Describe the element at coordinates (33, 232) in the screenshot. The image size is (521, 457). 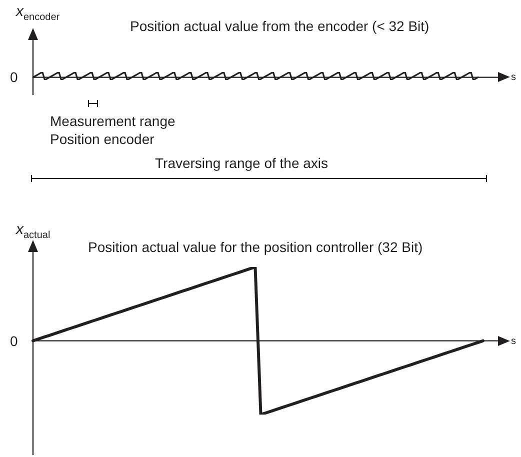
I see `y-axis-title: x$_{actual}$` at that location.